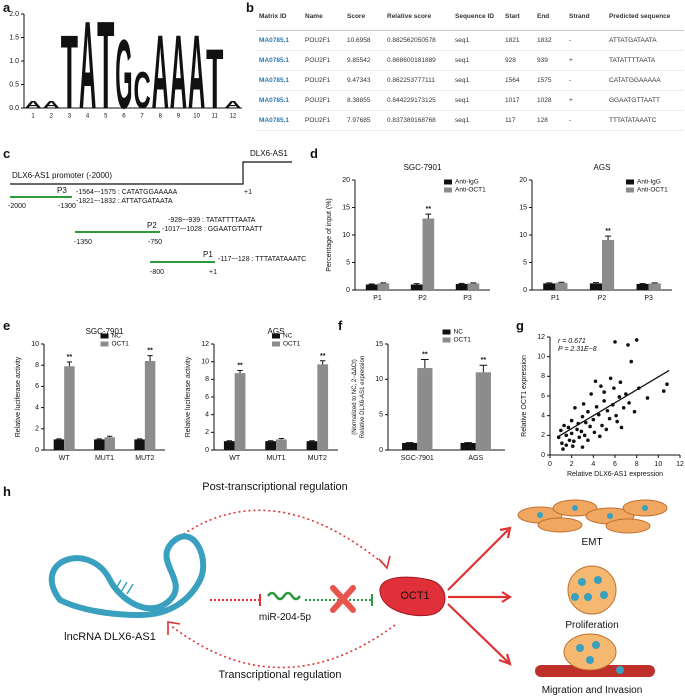 The width and height of the screenshot is (685, 698). I want to click on x-tick-label: P2, so click(422, 298).